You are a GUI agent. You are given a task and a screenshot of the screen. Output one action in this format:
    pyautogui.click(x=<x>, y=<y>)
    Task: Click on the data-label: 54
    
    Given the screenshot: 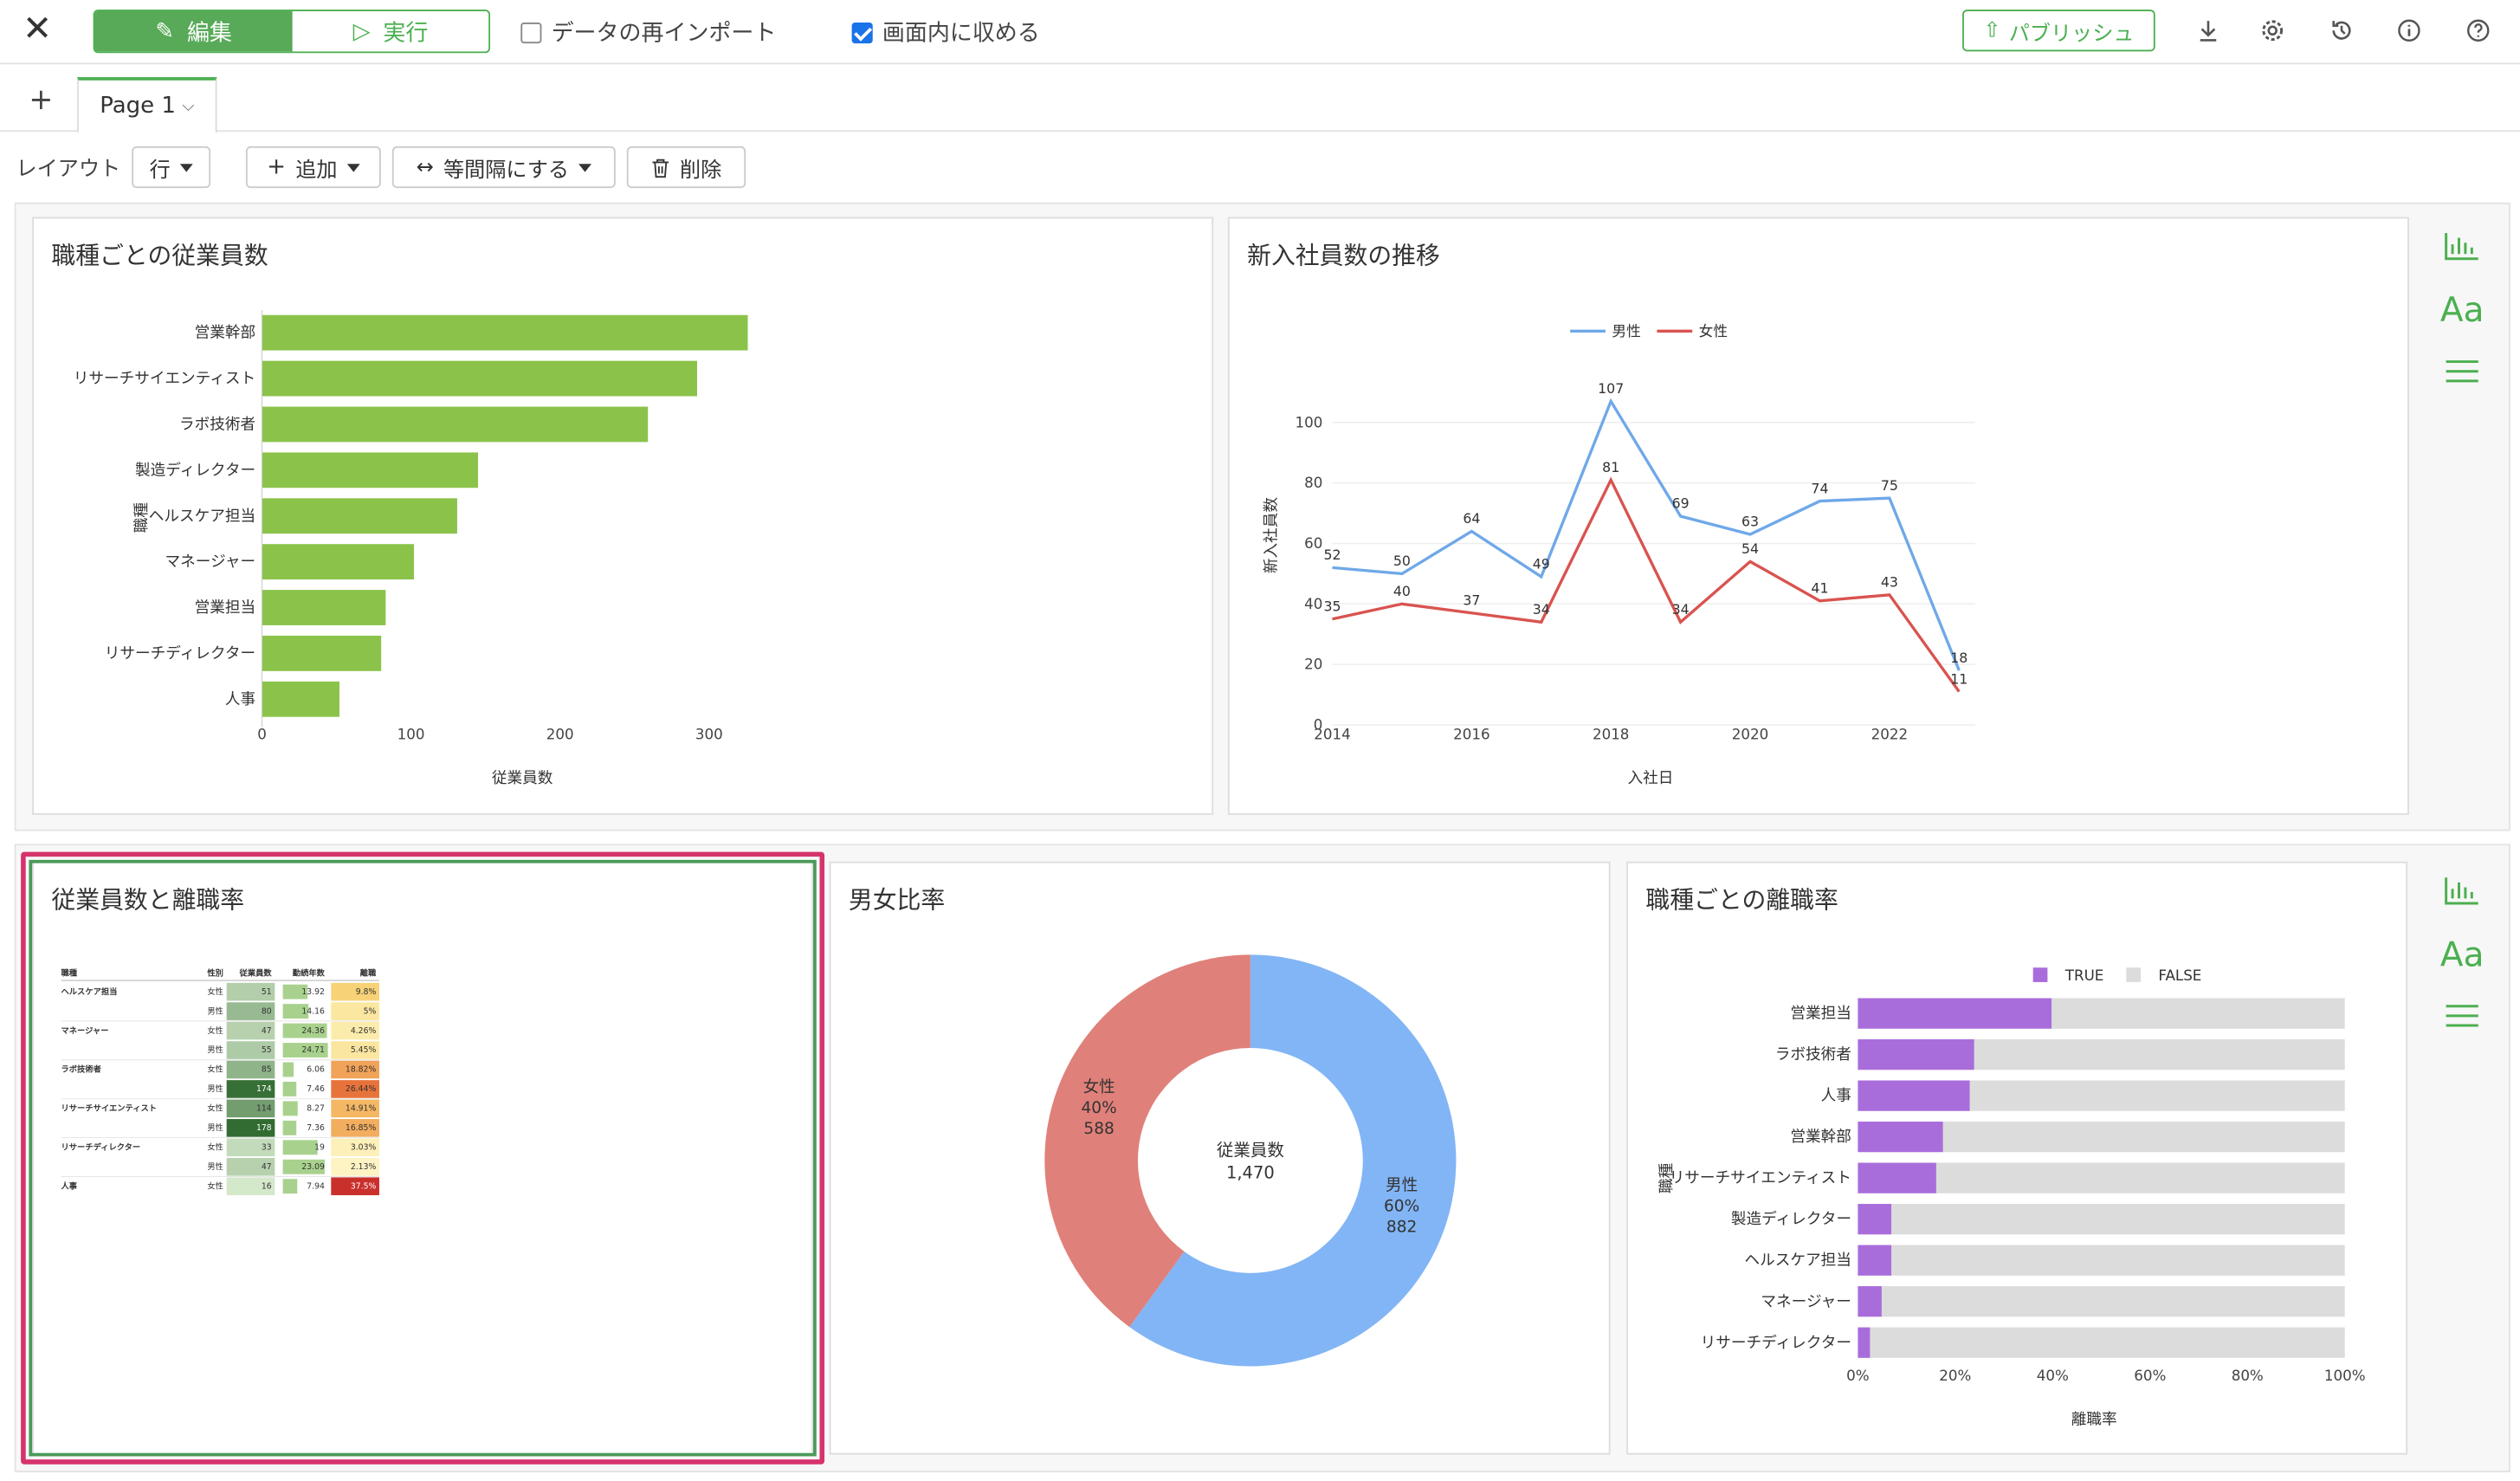 What is the action you would take?
    pyautogui.click(x=1750, y=548)
    